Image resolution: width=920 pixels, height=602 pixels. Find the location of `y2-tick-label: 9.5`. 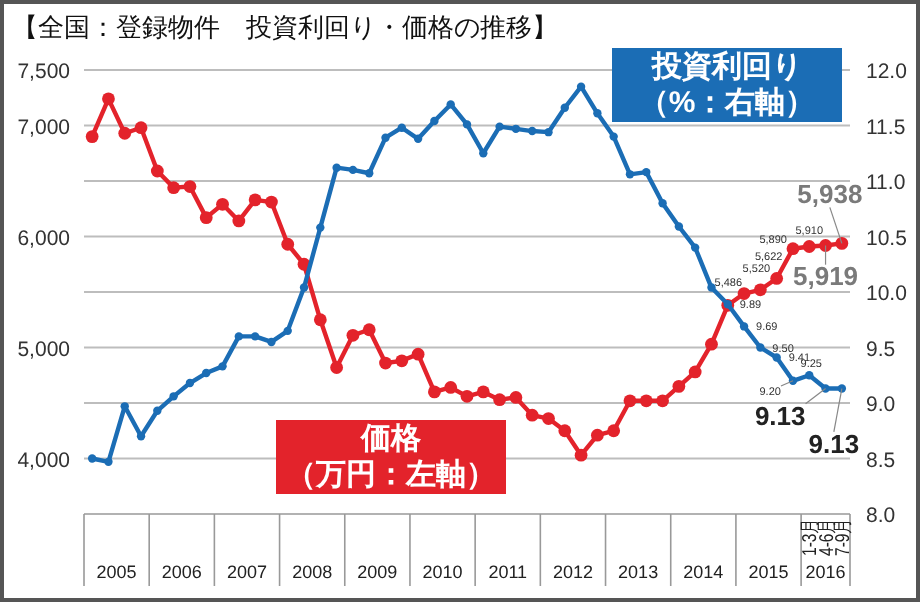

y2-tick-label: 9.5 is located at coordinates (881, 349).